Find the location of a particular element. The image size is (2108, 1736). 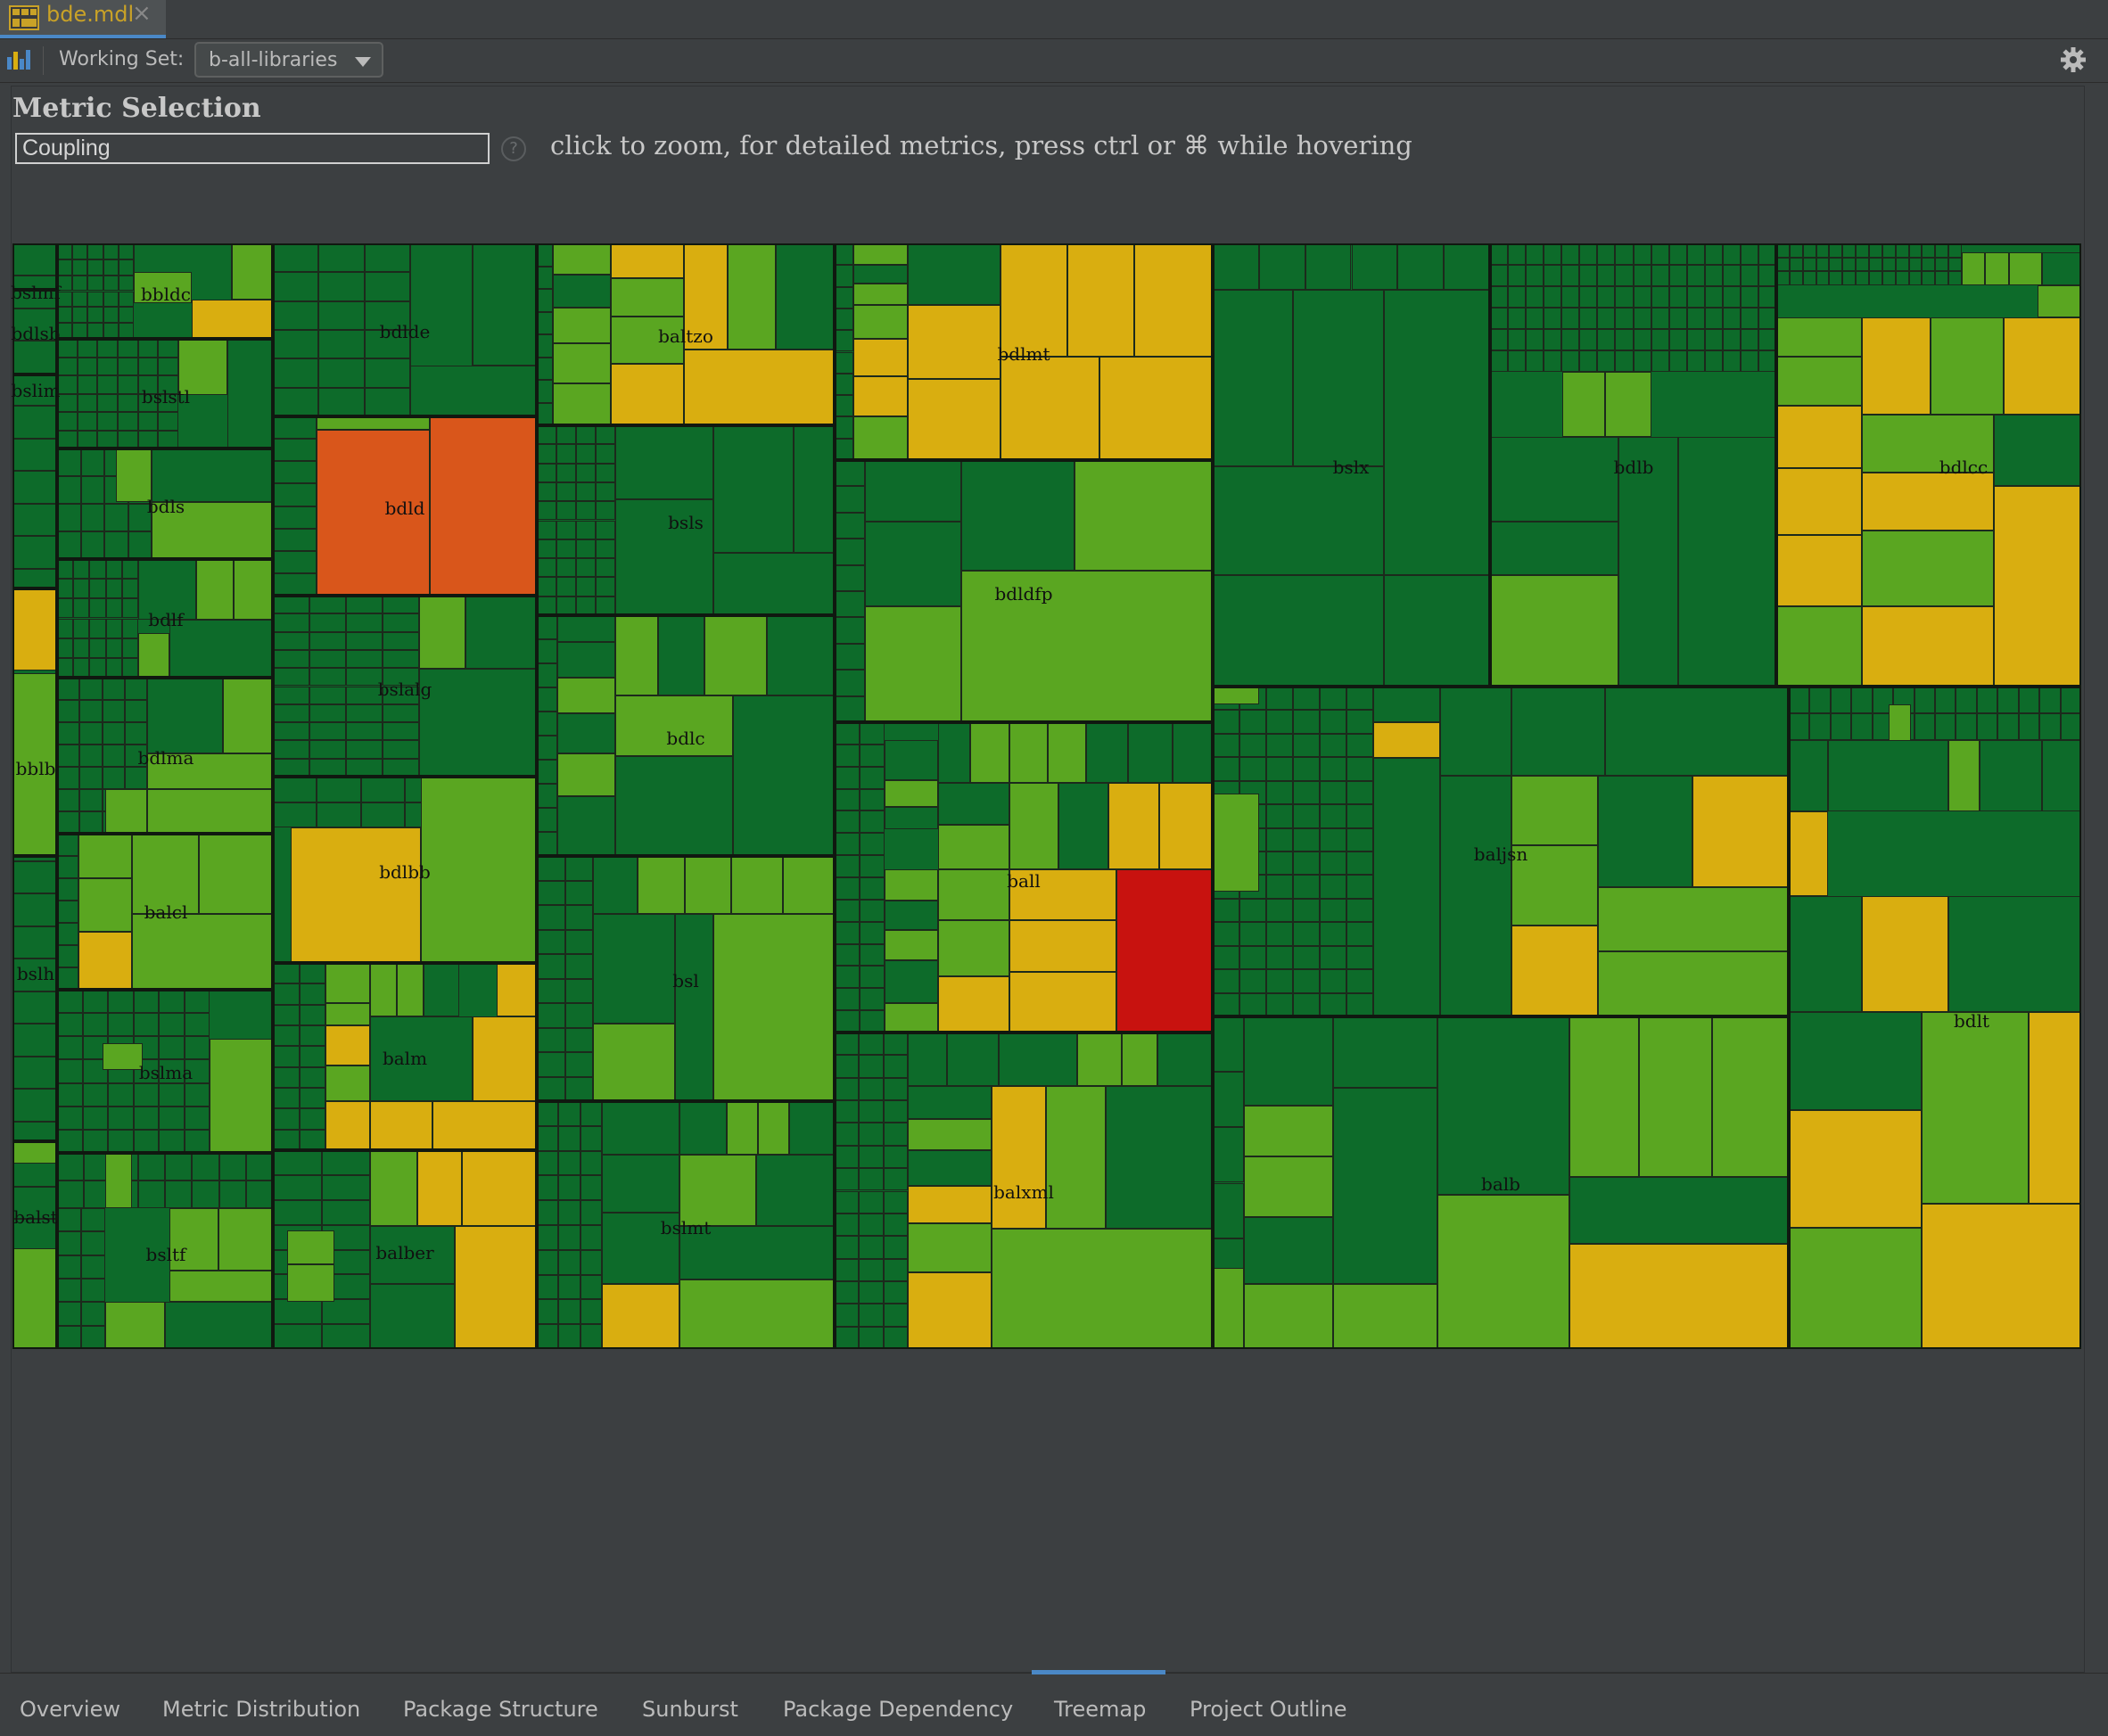

file-tab: bde.mdl × is located at coordinates (83, 19).